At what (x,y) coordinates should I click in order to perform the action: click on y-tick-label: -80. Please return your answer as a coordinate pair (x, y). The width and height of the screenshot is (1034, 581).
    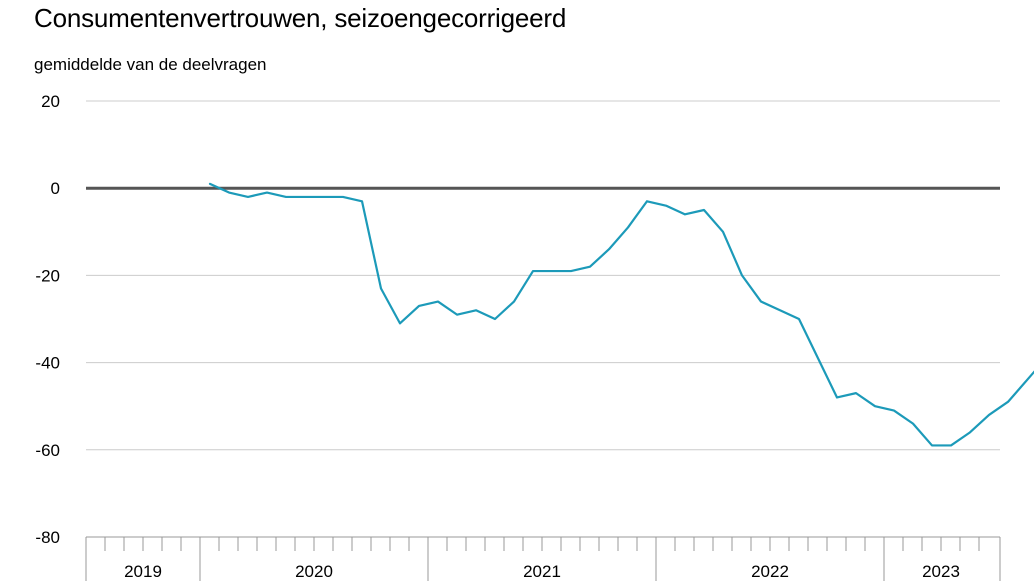
    Looking at the image, I should click on (47, 537).